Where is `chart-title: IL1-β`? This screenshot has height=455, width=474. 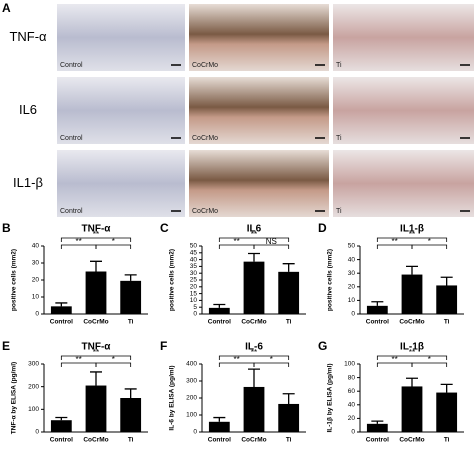 chart-title: IL1-β is located at coordinates (412, 229).